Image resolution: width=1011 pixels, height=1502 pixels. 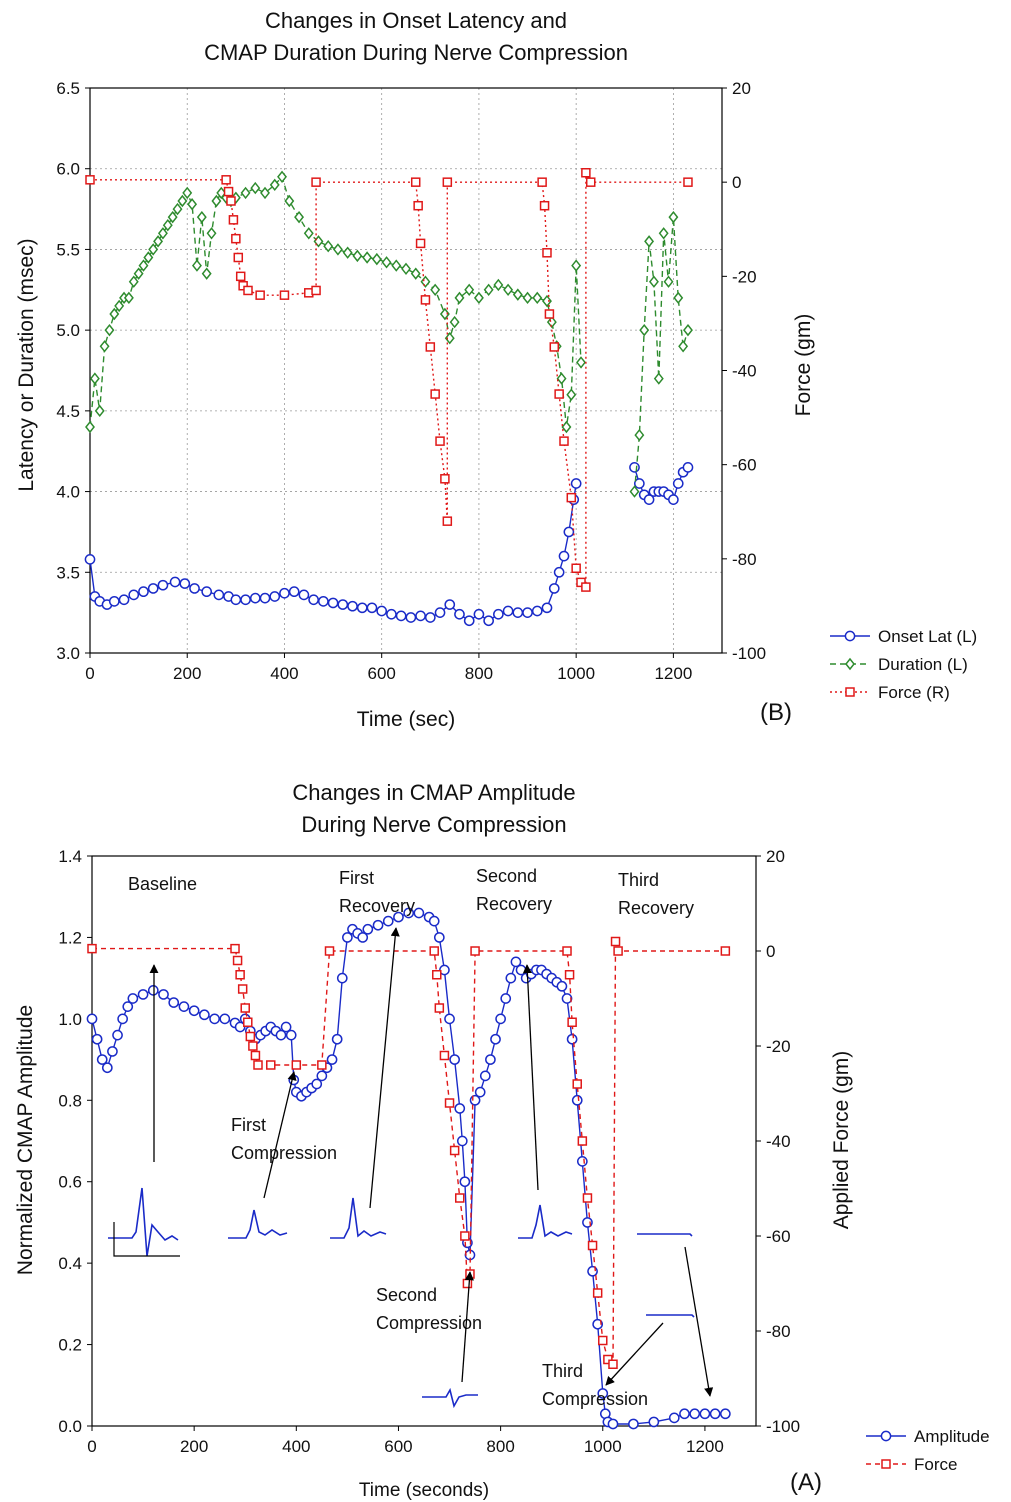 I want to click on x-tick-label: 400, so click(x=284, y=673).